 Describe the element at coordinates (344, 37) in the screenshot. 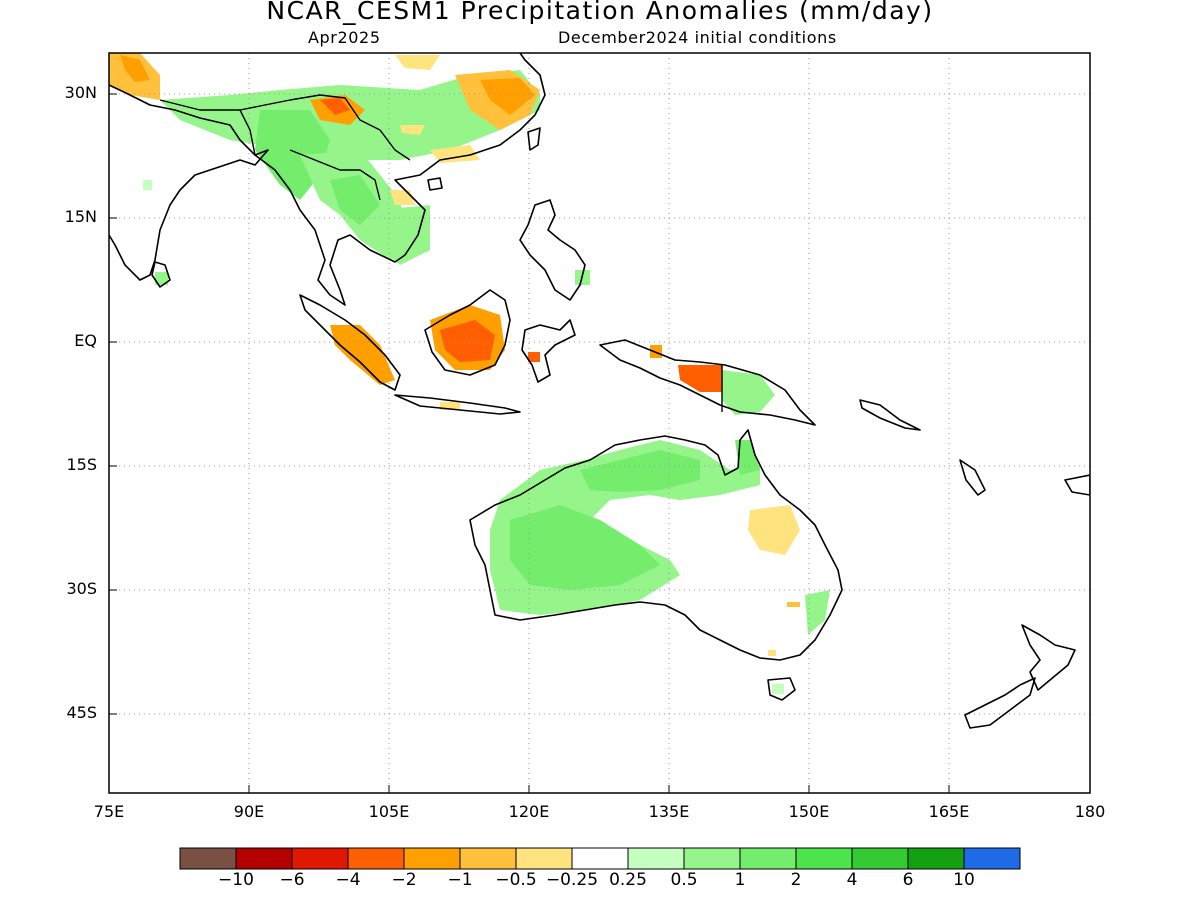

I see `forecast-month: Apr2025` at that location.